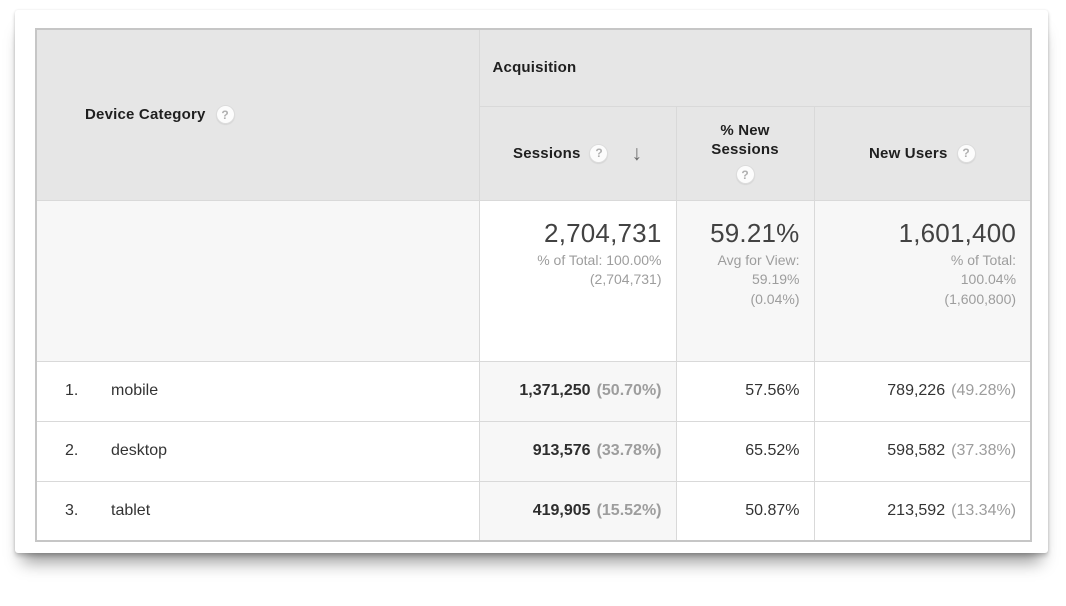 The width and height of the screenshot is (1066, 606). Describe the element at coordinates (957, 232) in the screenshot. I see `new-users-total: 1,601,400` at that location.